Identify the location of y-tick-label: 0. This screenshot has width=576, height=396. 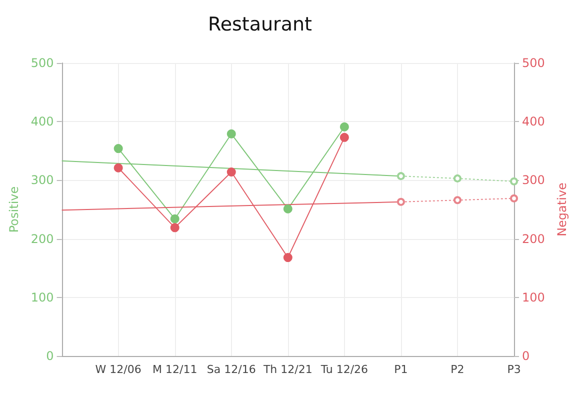
(50, 356).